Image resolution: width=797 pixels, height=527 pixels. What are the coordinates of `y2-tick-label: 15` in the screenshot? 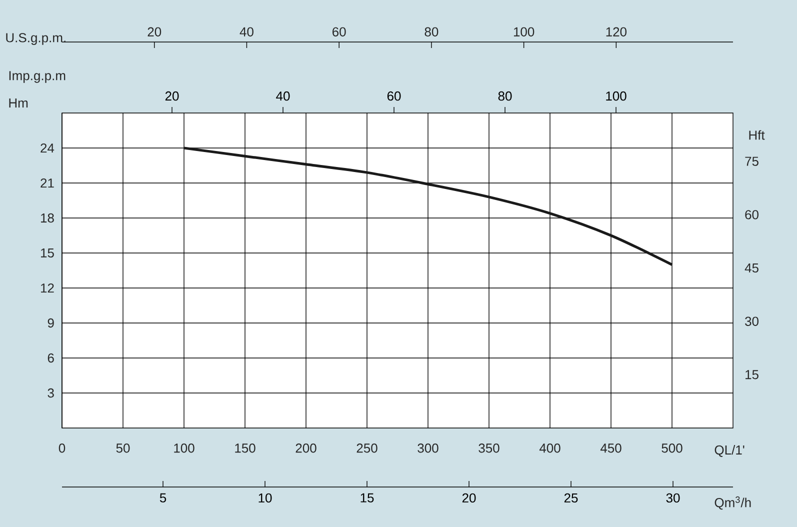 It's located at (752, 375).